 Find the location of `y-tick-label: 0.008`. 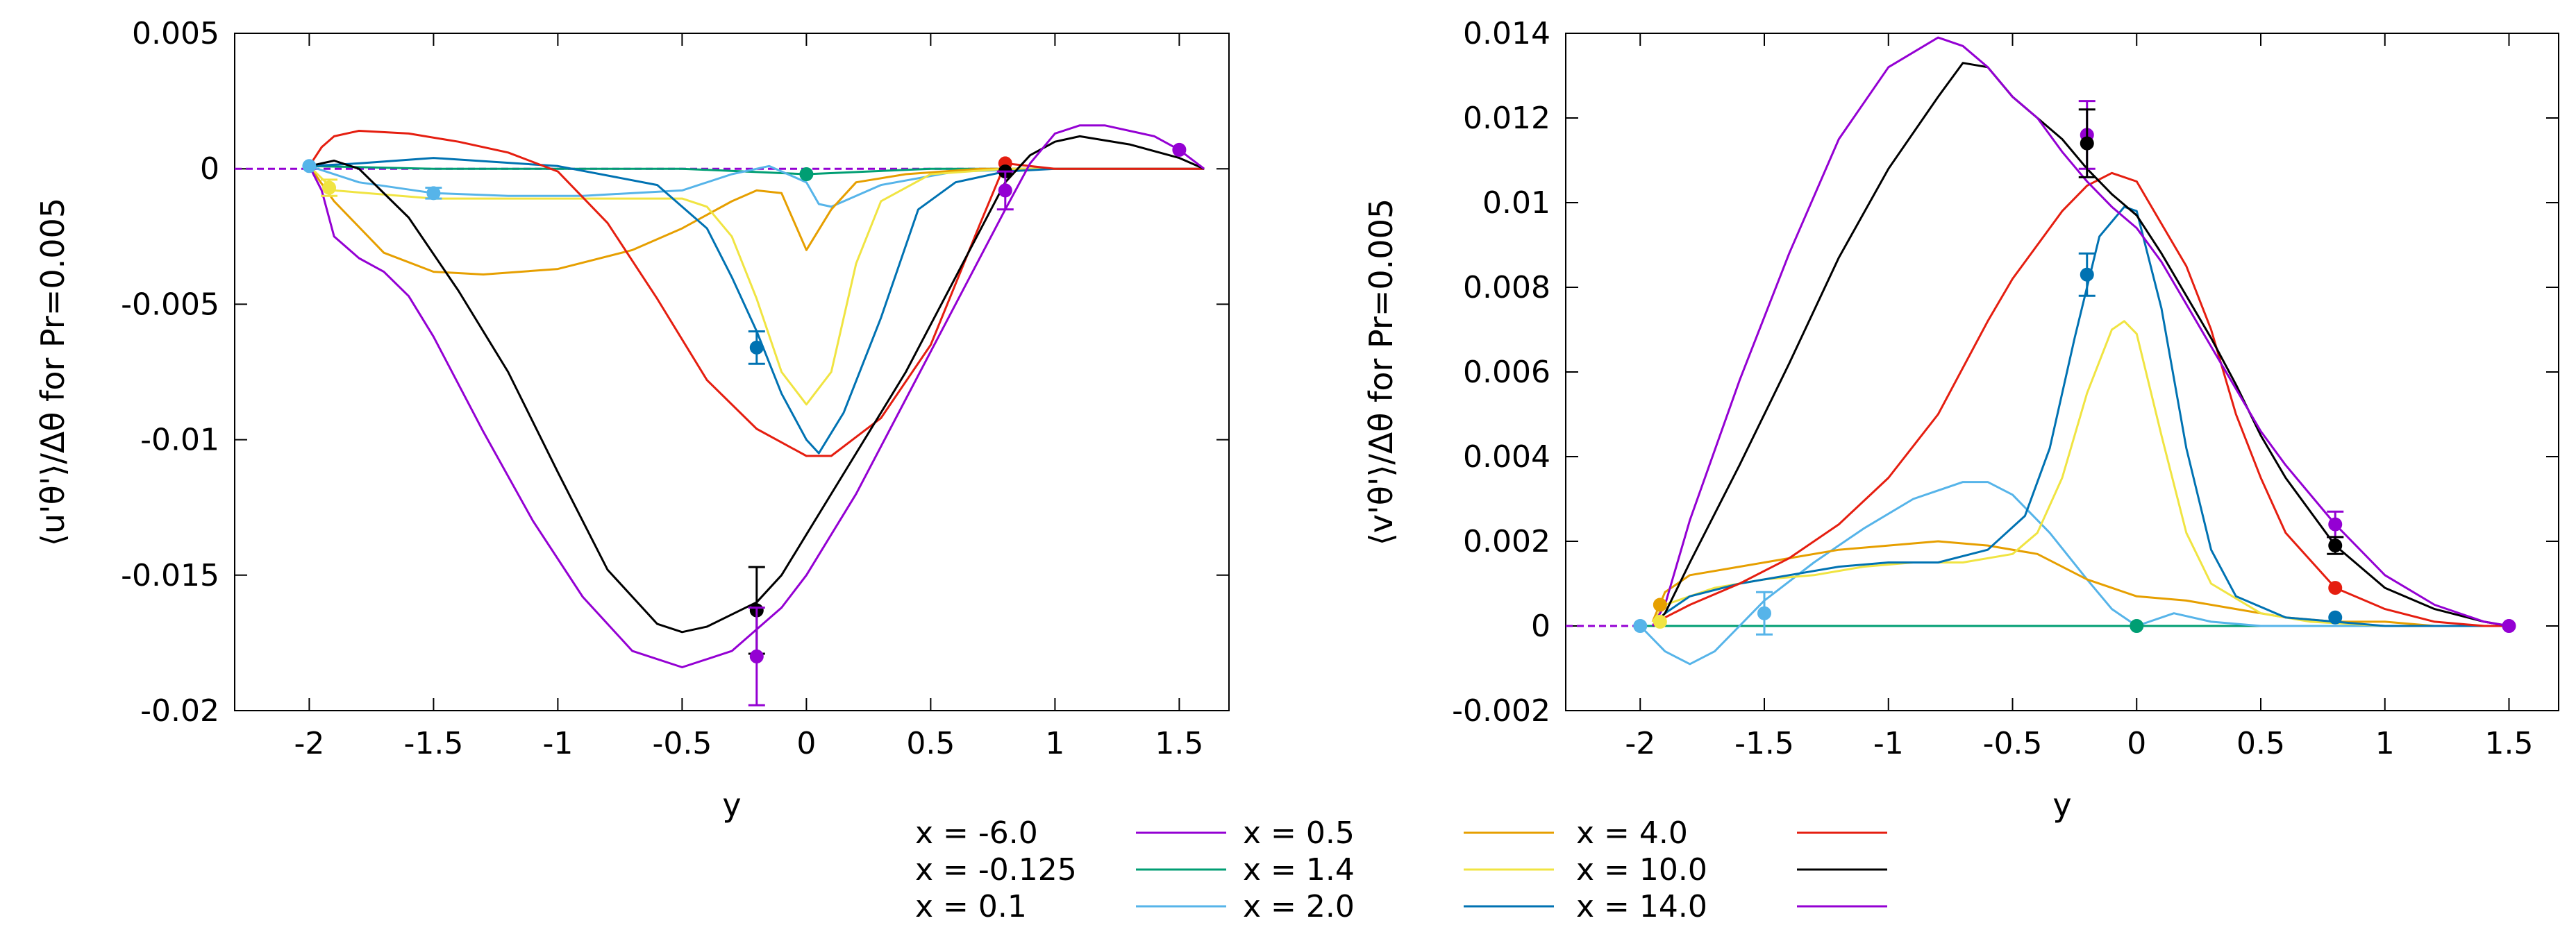

y-tick-label: 0.008 is located at coordinates (1506, 287).